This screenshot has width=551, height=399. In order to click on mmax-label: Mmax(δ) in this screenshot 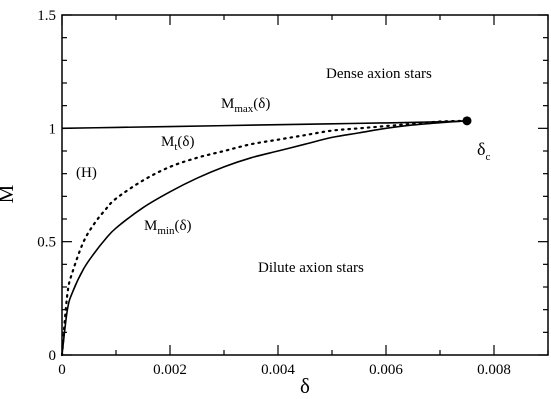, I will do `click(245, 105)`.